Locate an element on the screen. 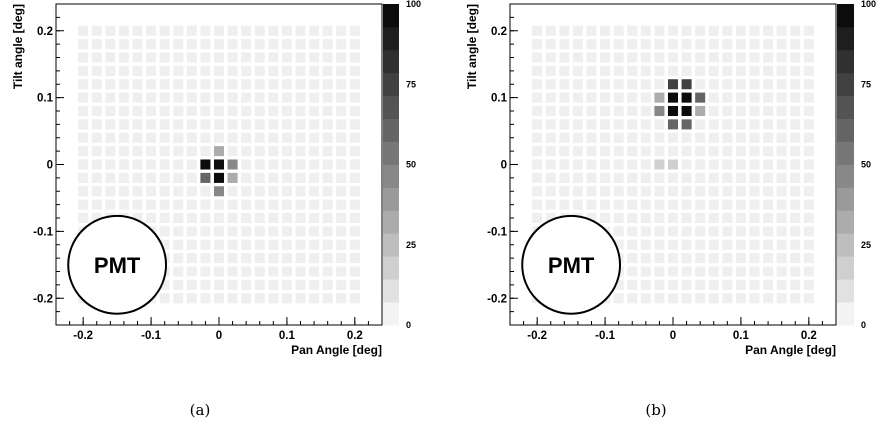 Image resolution: width=880 pixels, height=427 pixels. colorbar-tick-label: 100 is located at coordinates (413, 4).